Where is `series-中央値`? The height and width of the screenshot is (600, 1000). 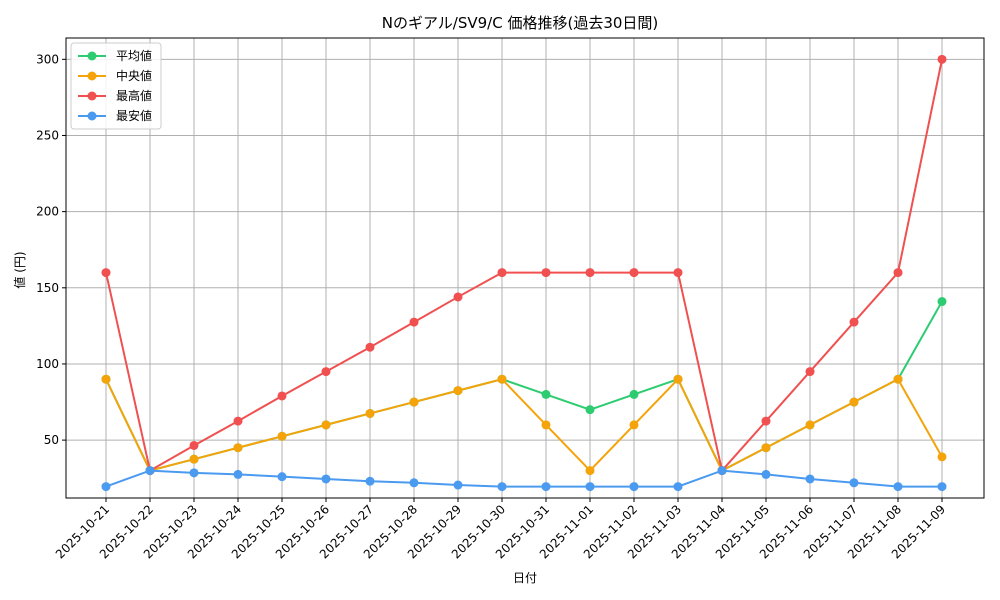 series-中央値 is located at coordinates (524, 425).